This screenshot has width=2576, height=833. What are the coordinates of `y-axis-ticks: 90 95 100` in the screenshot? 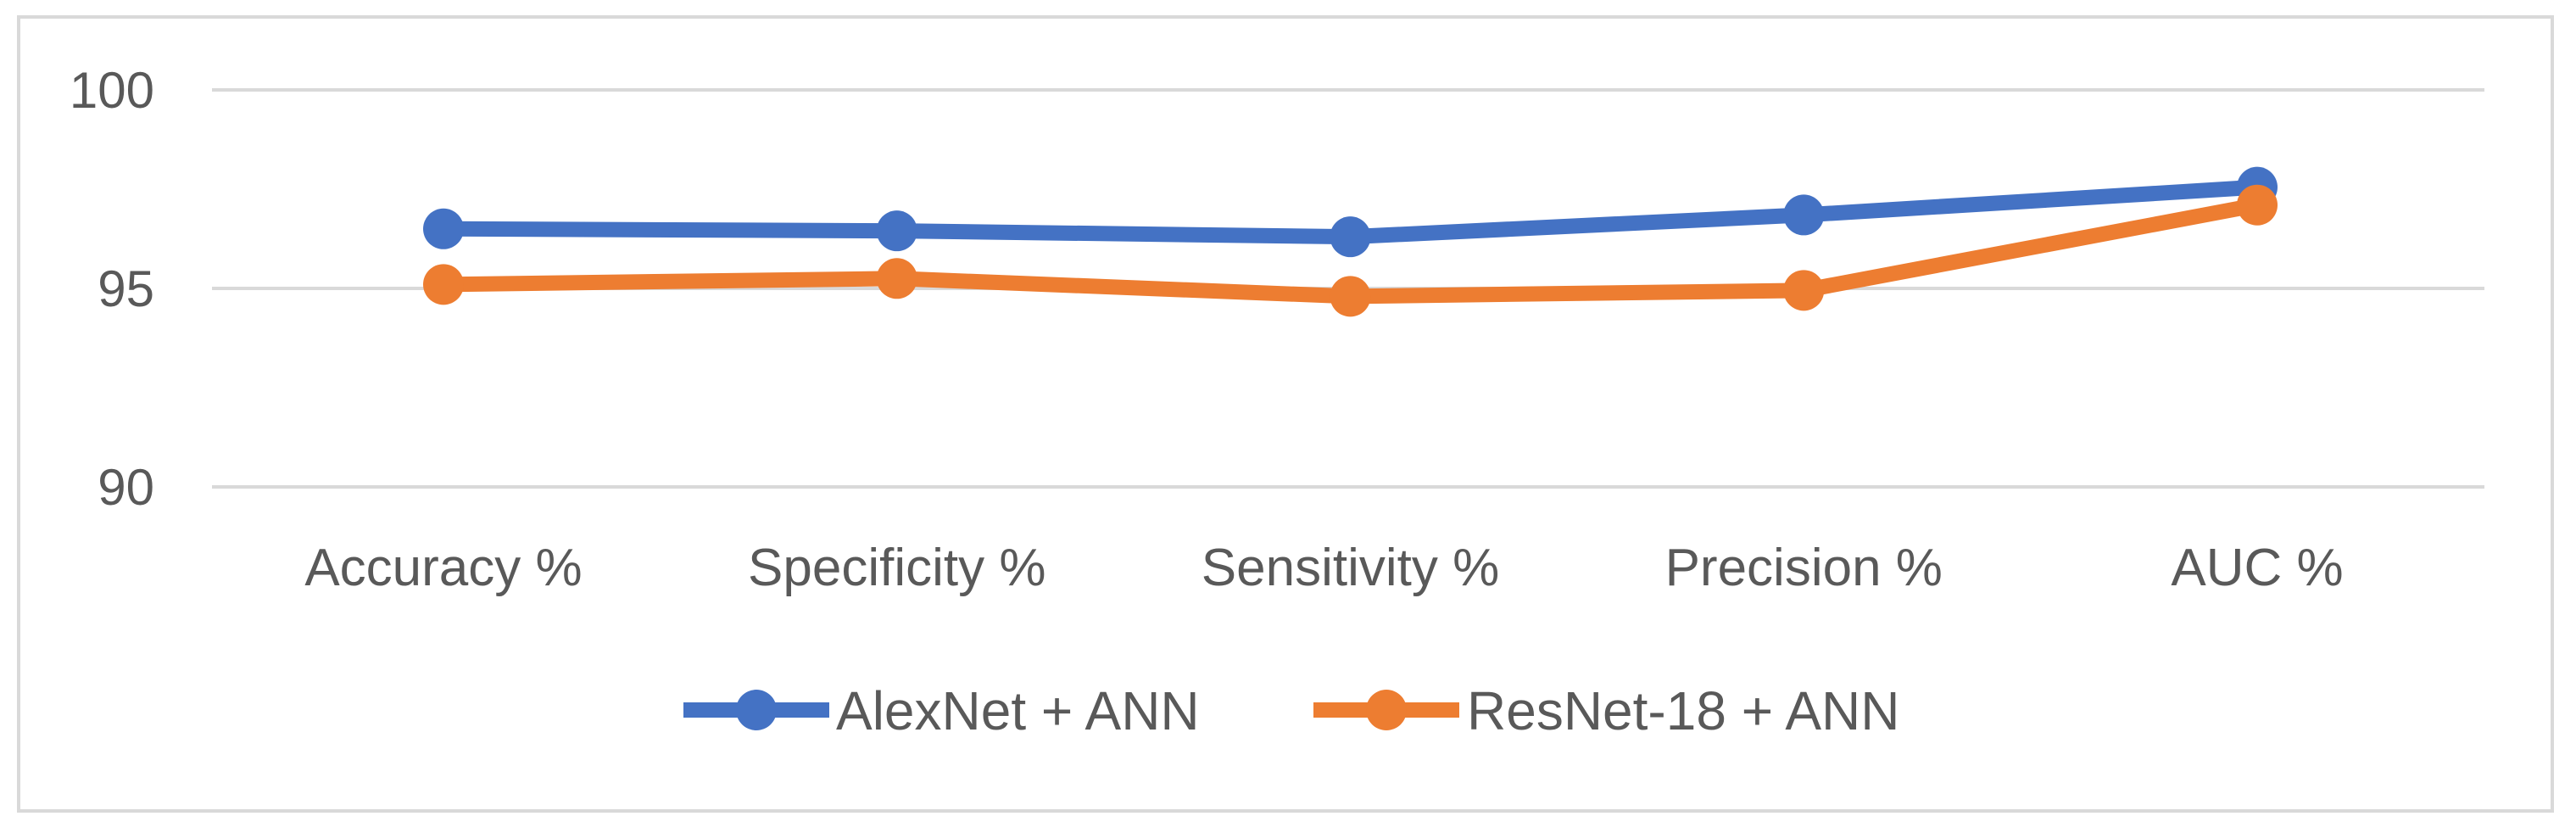 It's located at (112, 289).